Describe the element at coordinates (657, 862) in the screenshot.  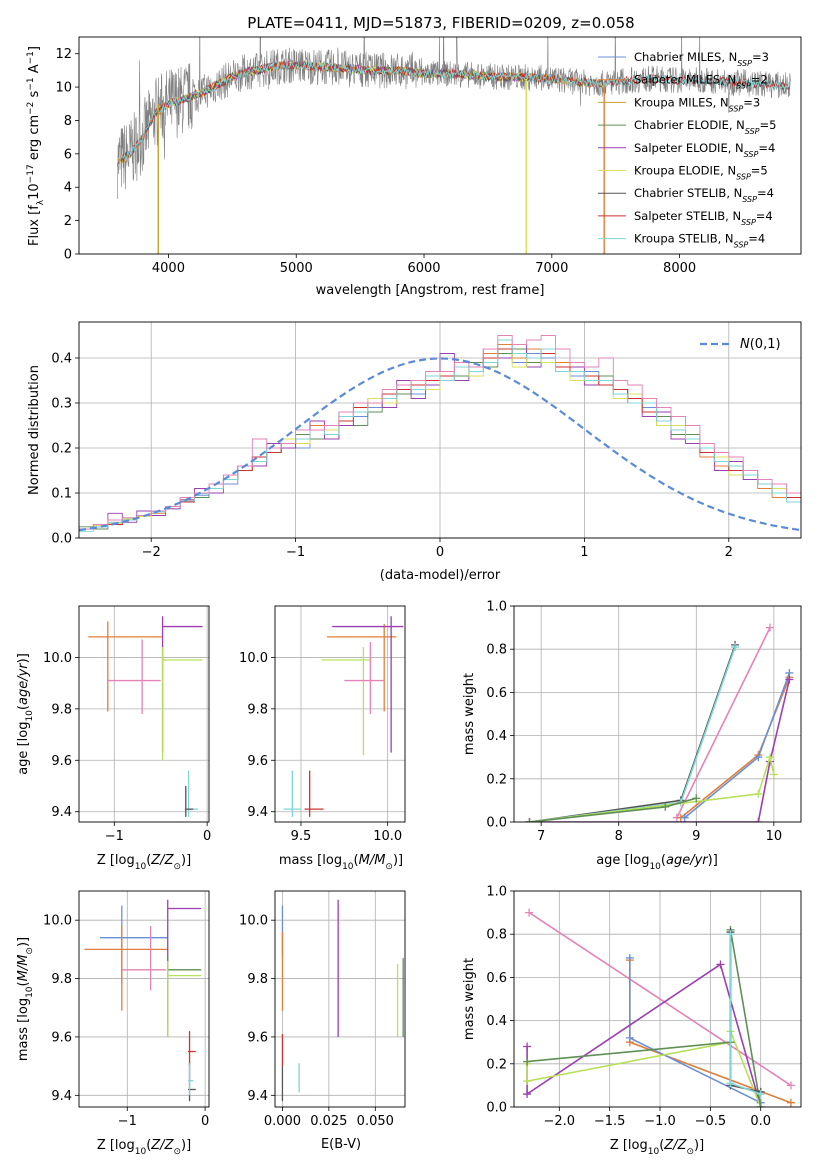
I see `x-axis-label: age [log10(age/yr)]` at that location.